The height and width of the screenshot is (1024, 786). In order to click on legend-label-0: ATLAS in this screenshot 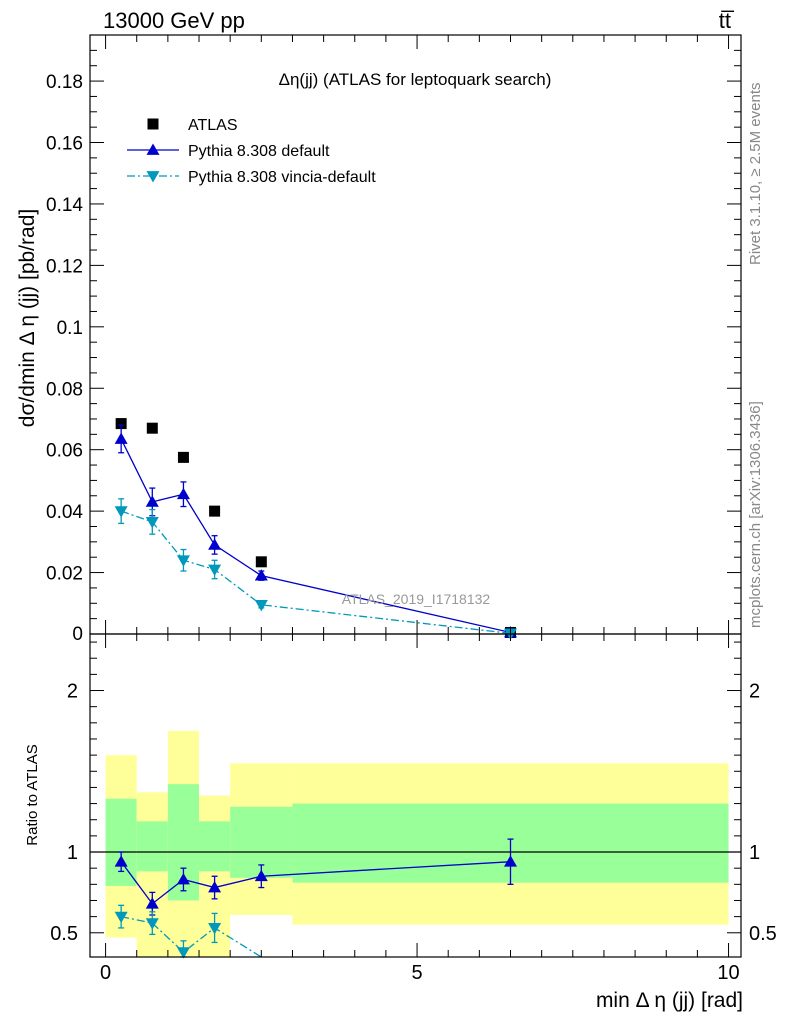, I will do `click(213, 125)`.